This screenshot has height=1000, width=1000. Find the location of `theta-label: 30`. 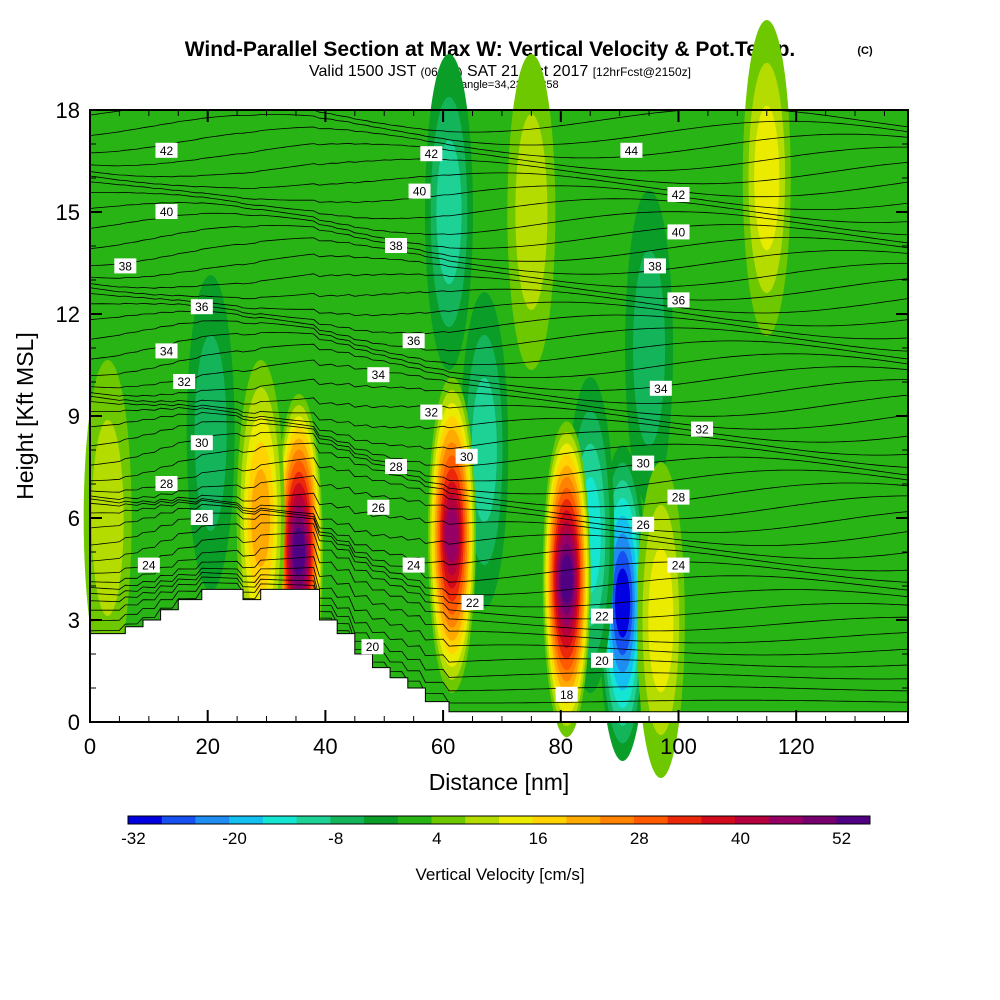

theta-label: 30 is located at coordinates (201, 443).